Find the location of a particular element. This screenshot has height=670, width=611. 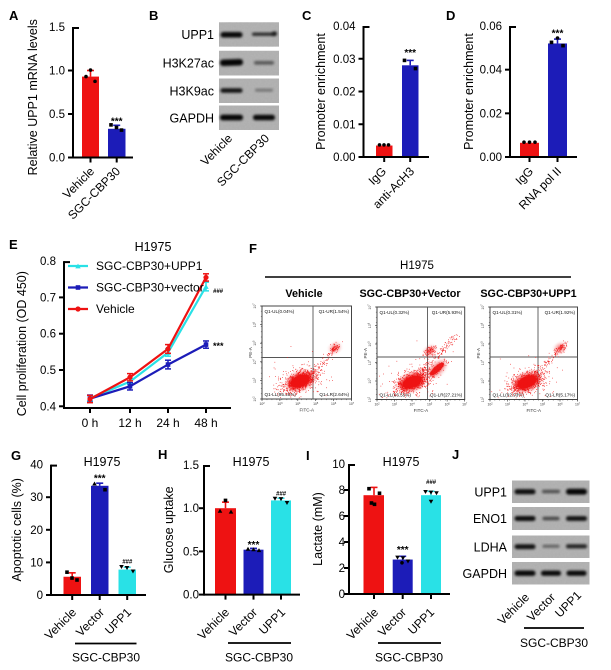

svg-text: 24 h is located at coordinates (167, 423).